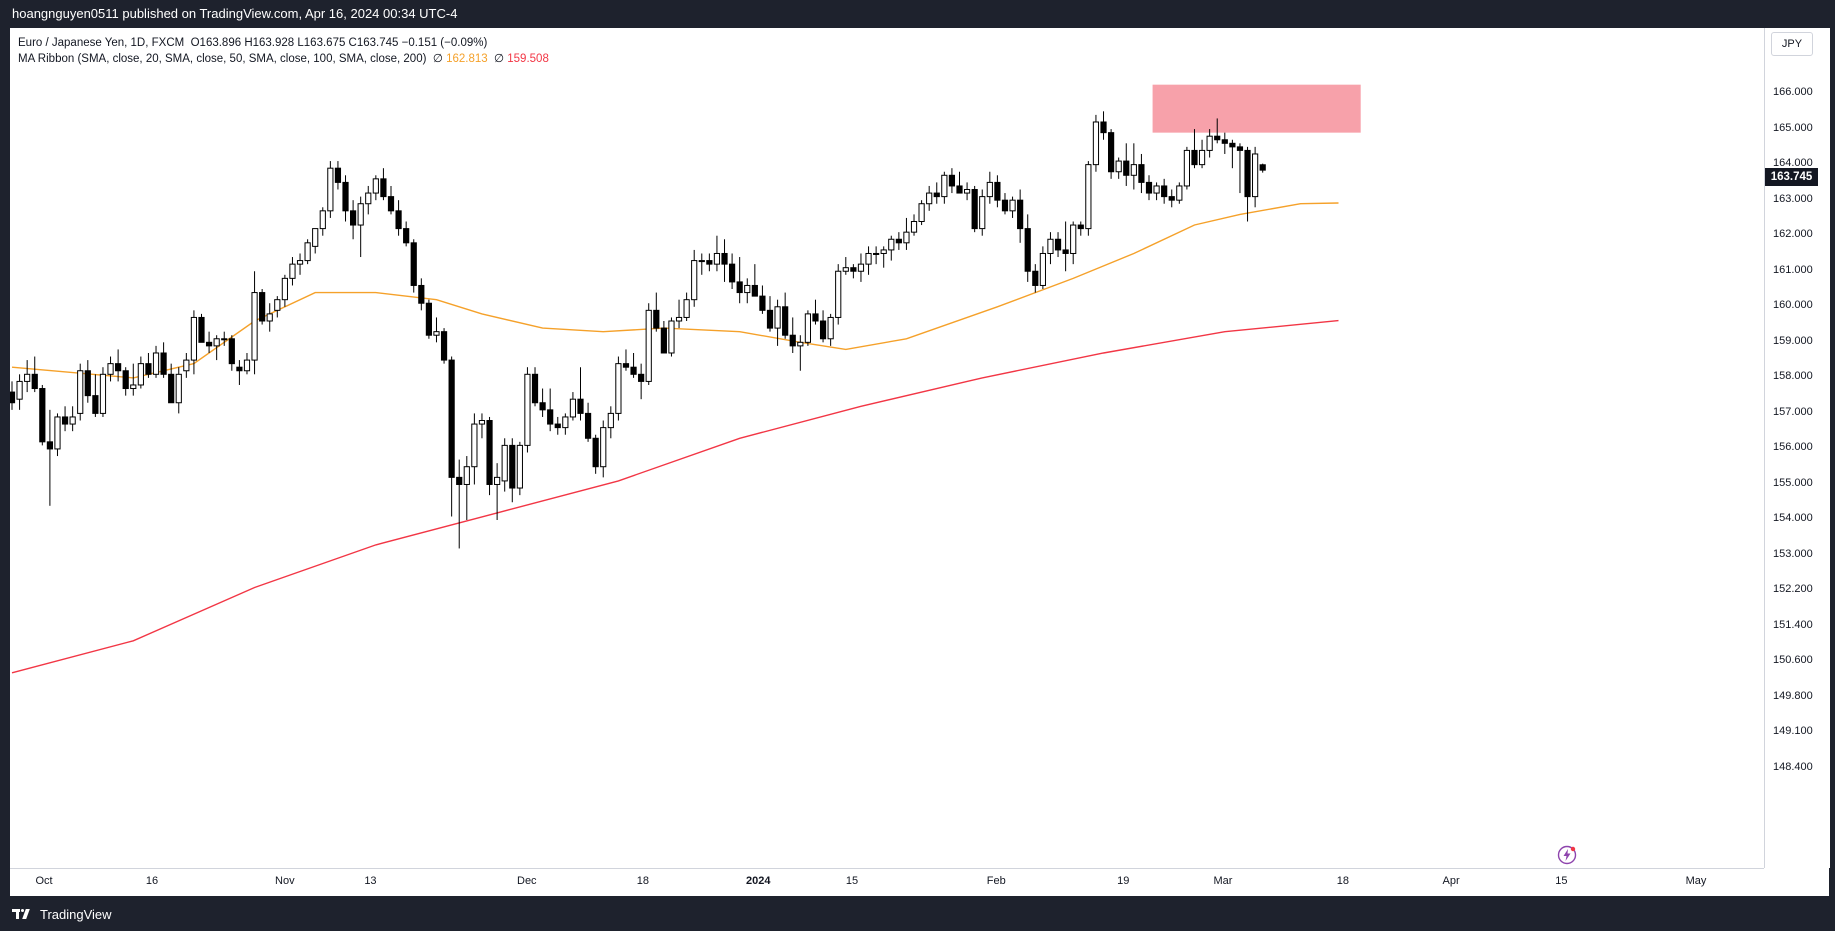  I want to click on lightning-bolt-icon, so click(1567, 855).